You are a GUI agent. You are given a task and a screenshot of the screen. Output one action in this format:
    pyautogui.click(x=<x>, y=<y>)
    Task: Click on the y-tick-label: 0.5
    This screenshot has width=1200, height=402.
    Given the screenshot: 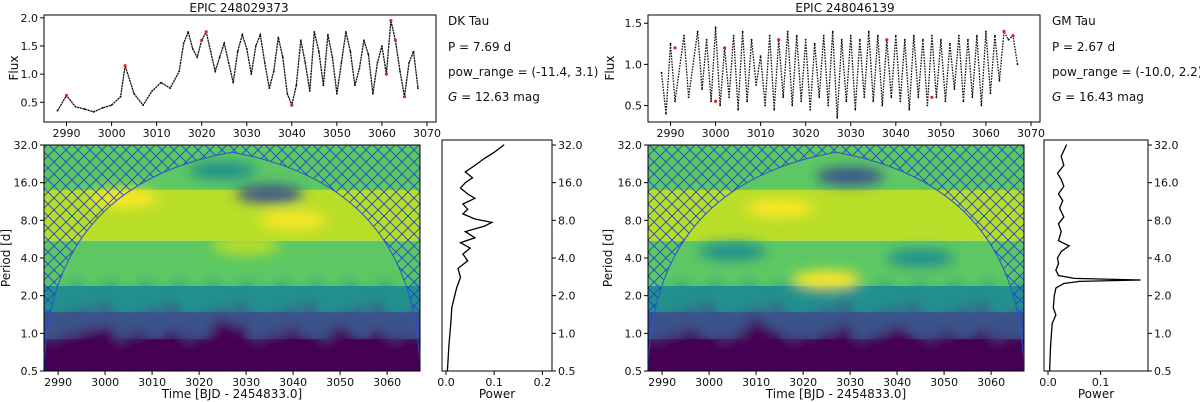 What is the action you would take?
    pyautogui.click(x=30, y=102)
    